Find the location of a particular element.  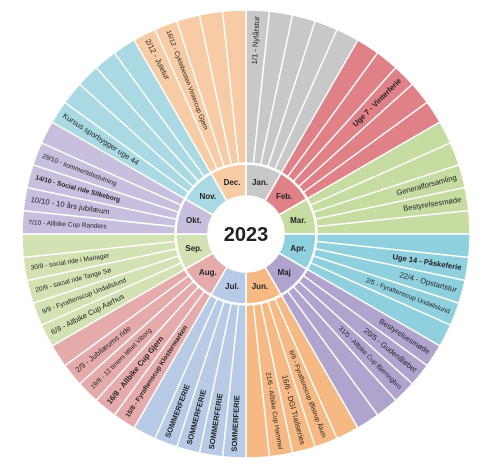

event-label: 1/1 - Nytårstur is located at coordinates (256, 40).